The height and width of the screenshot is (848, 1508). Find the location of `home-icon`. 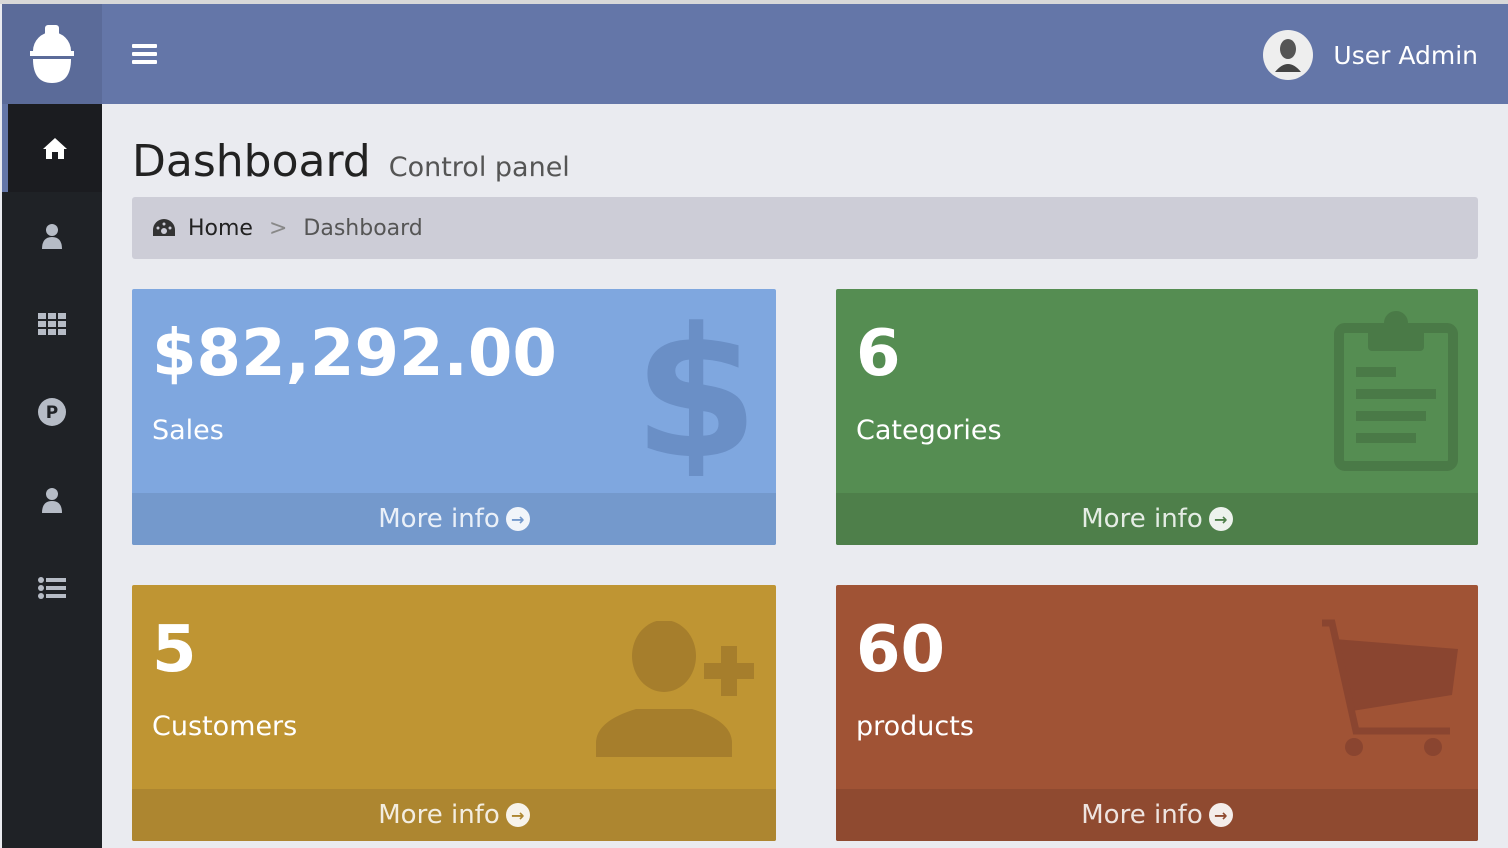

home-icon is located at coordinates (55, 148).